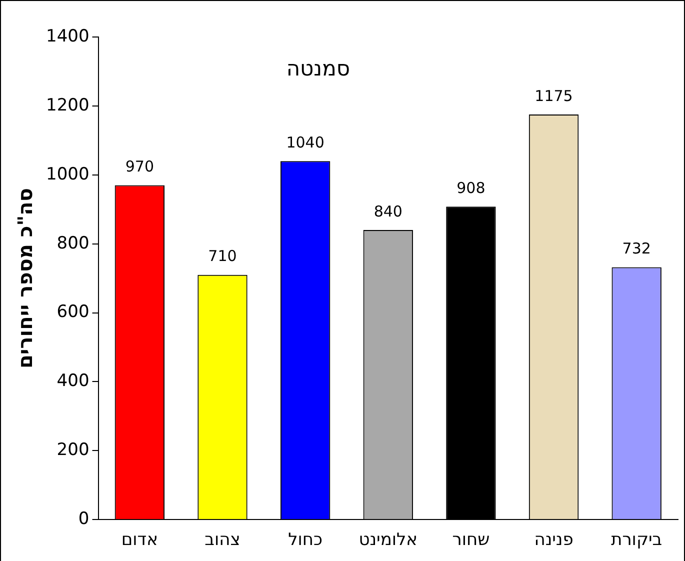  Describe the element at coordinates (318, 68) in the screenshot. I see `text: סמנטה` at that location.